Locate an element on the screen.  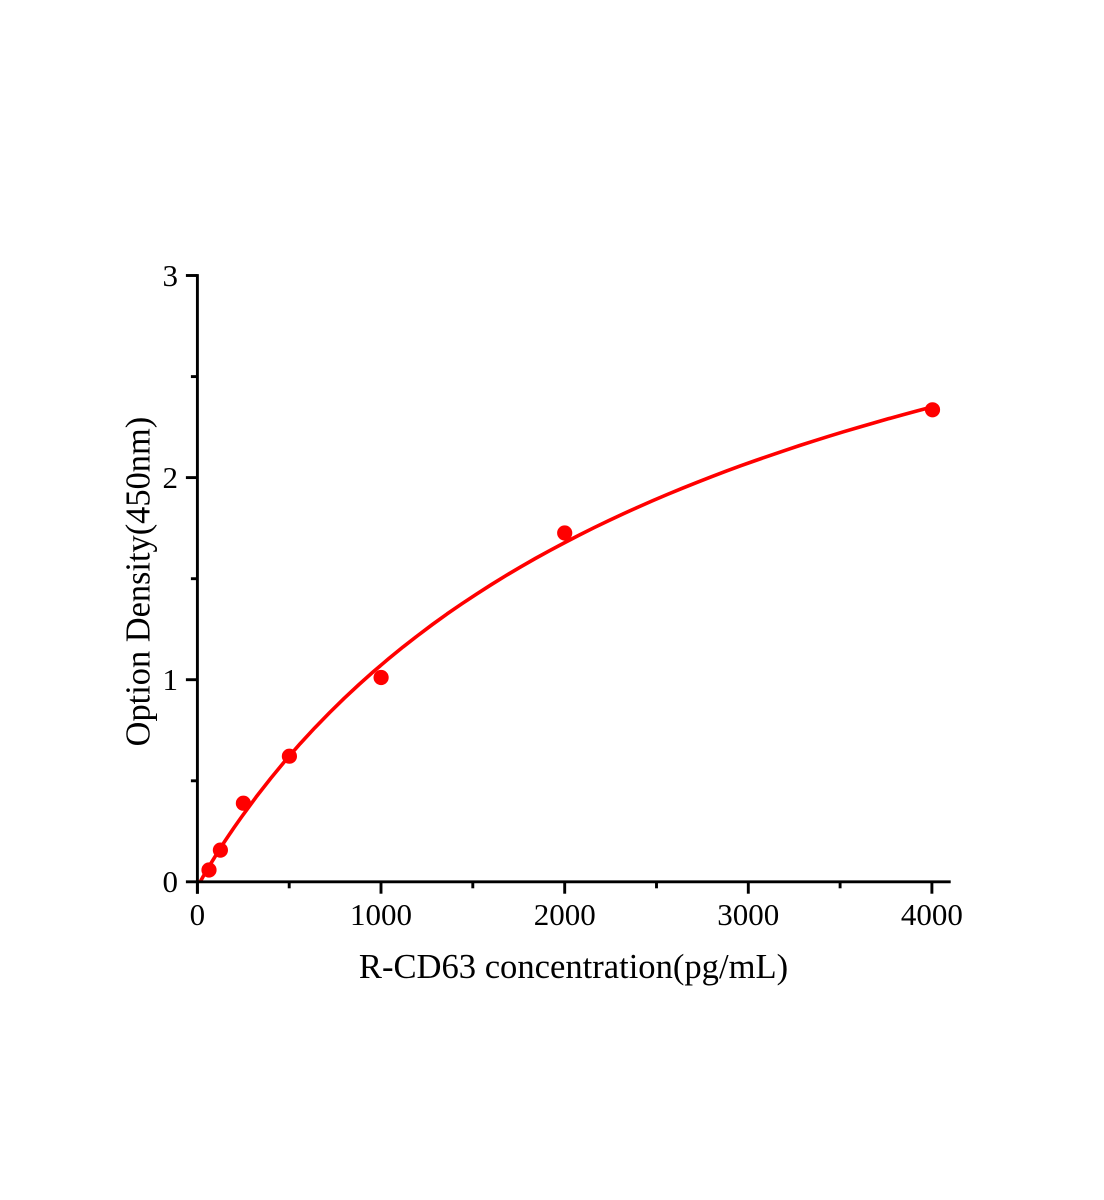
svg-text: Option Density(450nm) is located at coordinates (139, 582).